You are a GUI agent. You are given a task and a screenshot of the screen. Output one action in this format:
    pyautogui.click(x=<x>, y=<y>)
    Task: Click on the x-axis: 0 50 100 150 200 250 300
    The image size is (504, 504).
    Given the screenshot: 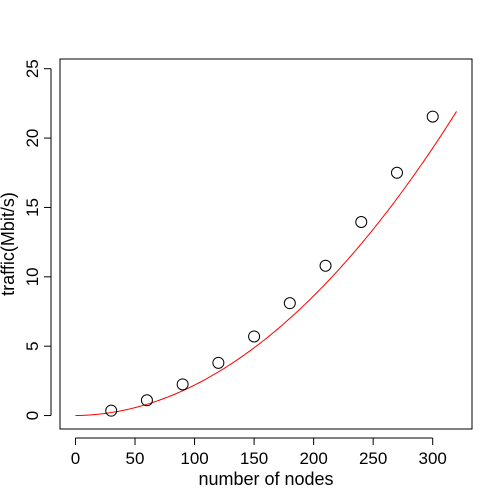 What is the action you would take?
    pyautogui.click(x=259, y=452)
    